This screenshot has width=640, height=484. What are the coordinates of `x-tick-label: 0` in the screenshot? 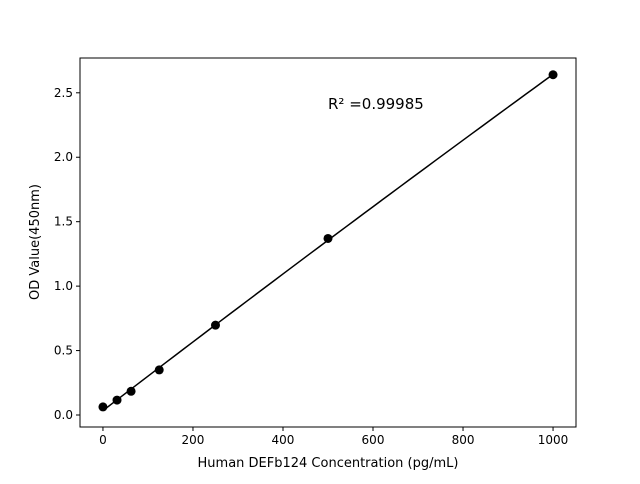 It's located at (103, 440).